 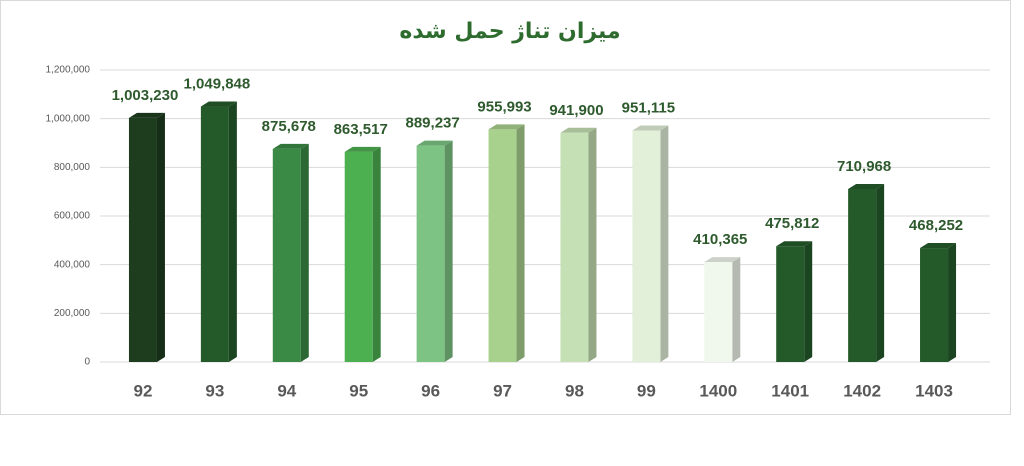 I want to click on value-label: 875,678, so click(x=289, y=126).